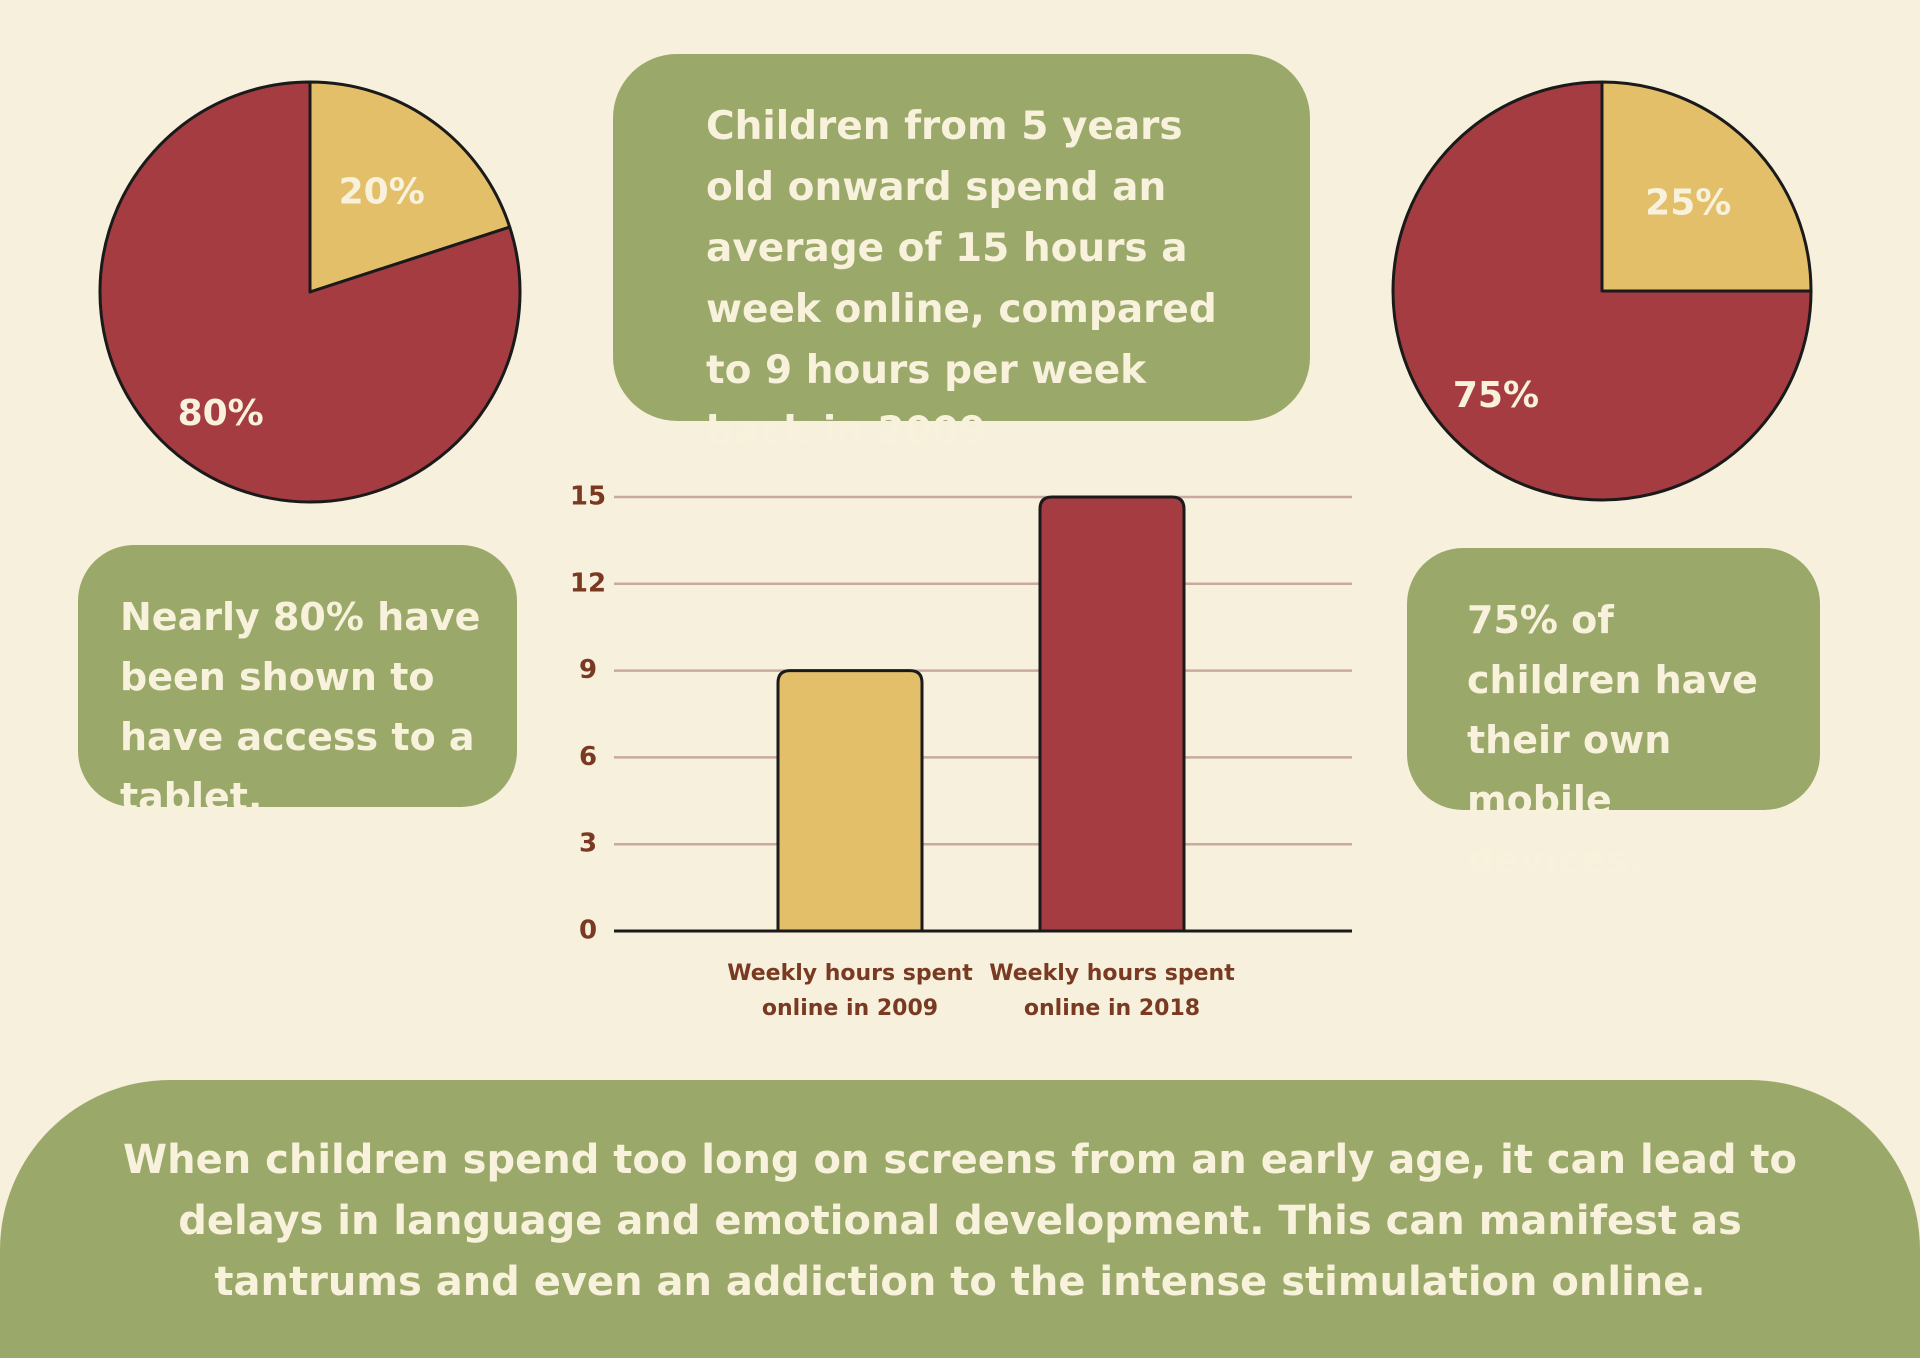 The height and width of the screenshot is (1358, 1920). Describe the element at coordinates (850, 1008) in the screenshot. I see `bar-chart-category-label-0-line-1: online in 2009` at that location.